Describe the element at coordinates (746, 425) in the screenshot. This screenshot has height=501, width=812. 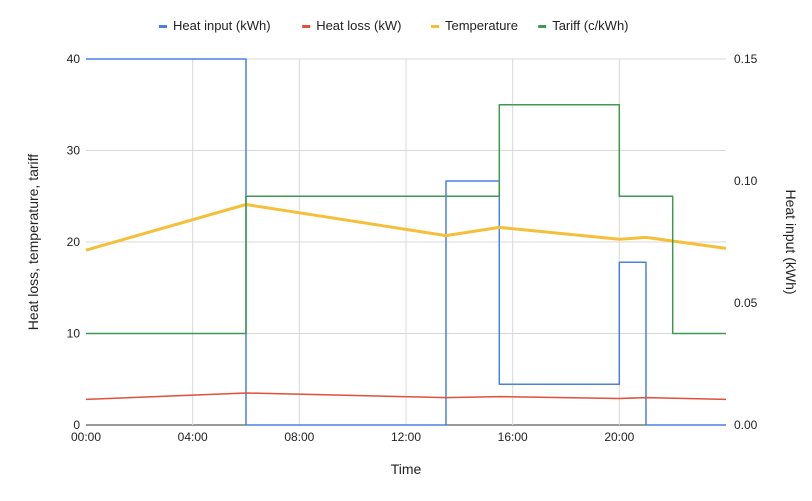
I see `y-right-tick-label: 0.00` at that location.